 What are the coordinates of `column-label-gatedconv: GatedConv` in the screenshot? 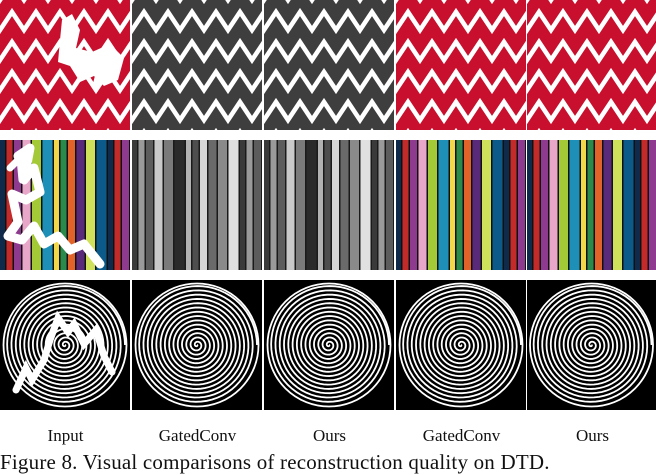 It's located at (197, 435).